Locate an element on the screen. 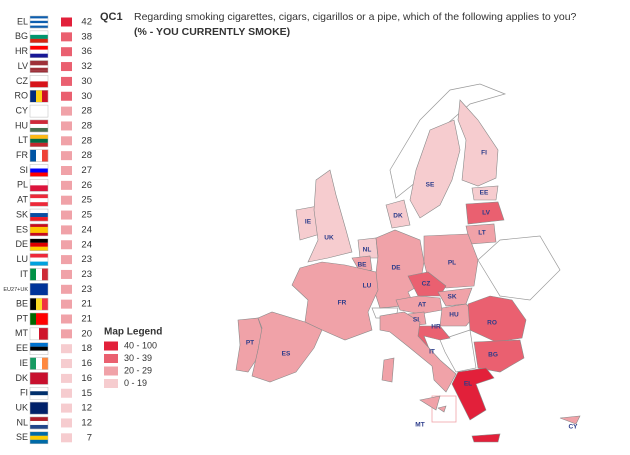 Image resolution: width=630 pixels, height=455 pixels. value-label: 27 is located at coordinates (86, 170).